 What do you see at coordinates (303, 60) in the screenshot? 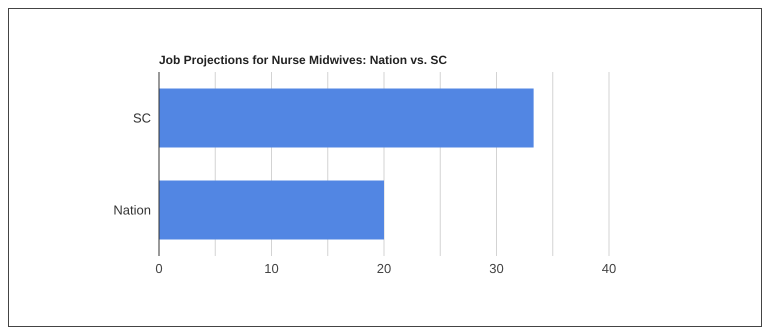
I see `chart-title: Job Projections for Nurse Midwives: Nation vs. SC` at bounding box center [303, 60].